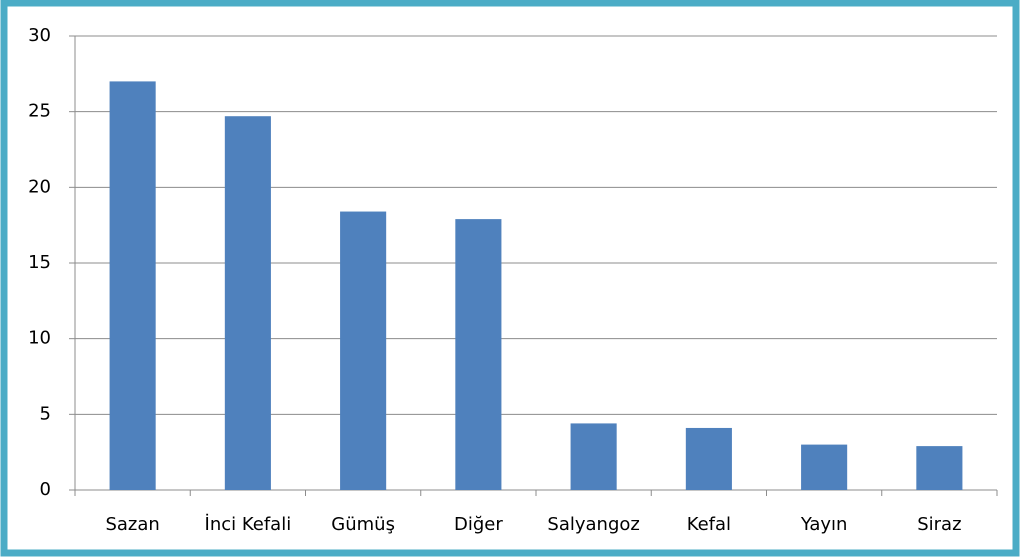  What do you see at coordinates (39, 111) in the screenshot?
I see `y-tick-label: 25` at bounding box center [39, 111].